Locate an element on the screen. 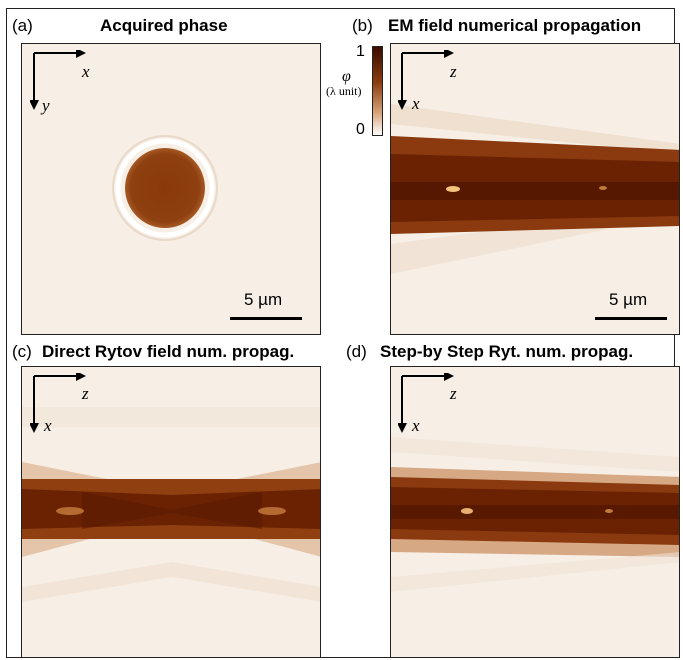 The width and height of the screenshot is (683, 660). halo-ring is located at coordinates (165, 188).